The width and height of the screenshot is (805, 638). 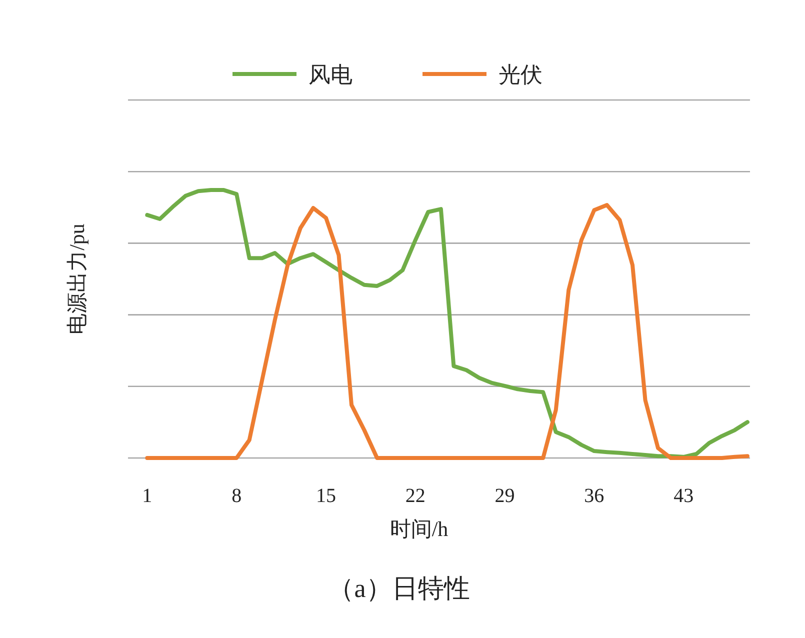 I want to click on legend-label: 风电, so click(x=330, y=74).